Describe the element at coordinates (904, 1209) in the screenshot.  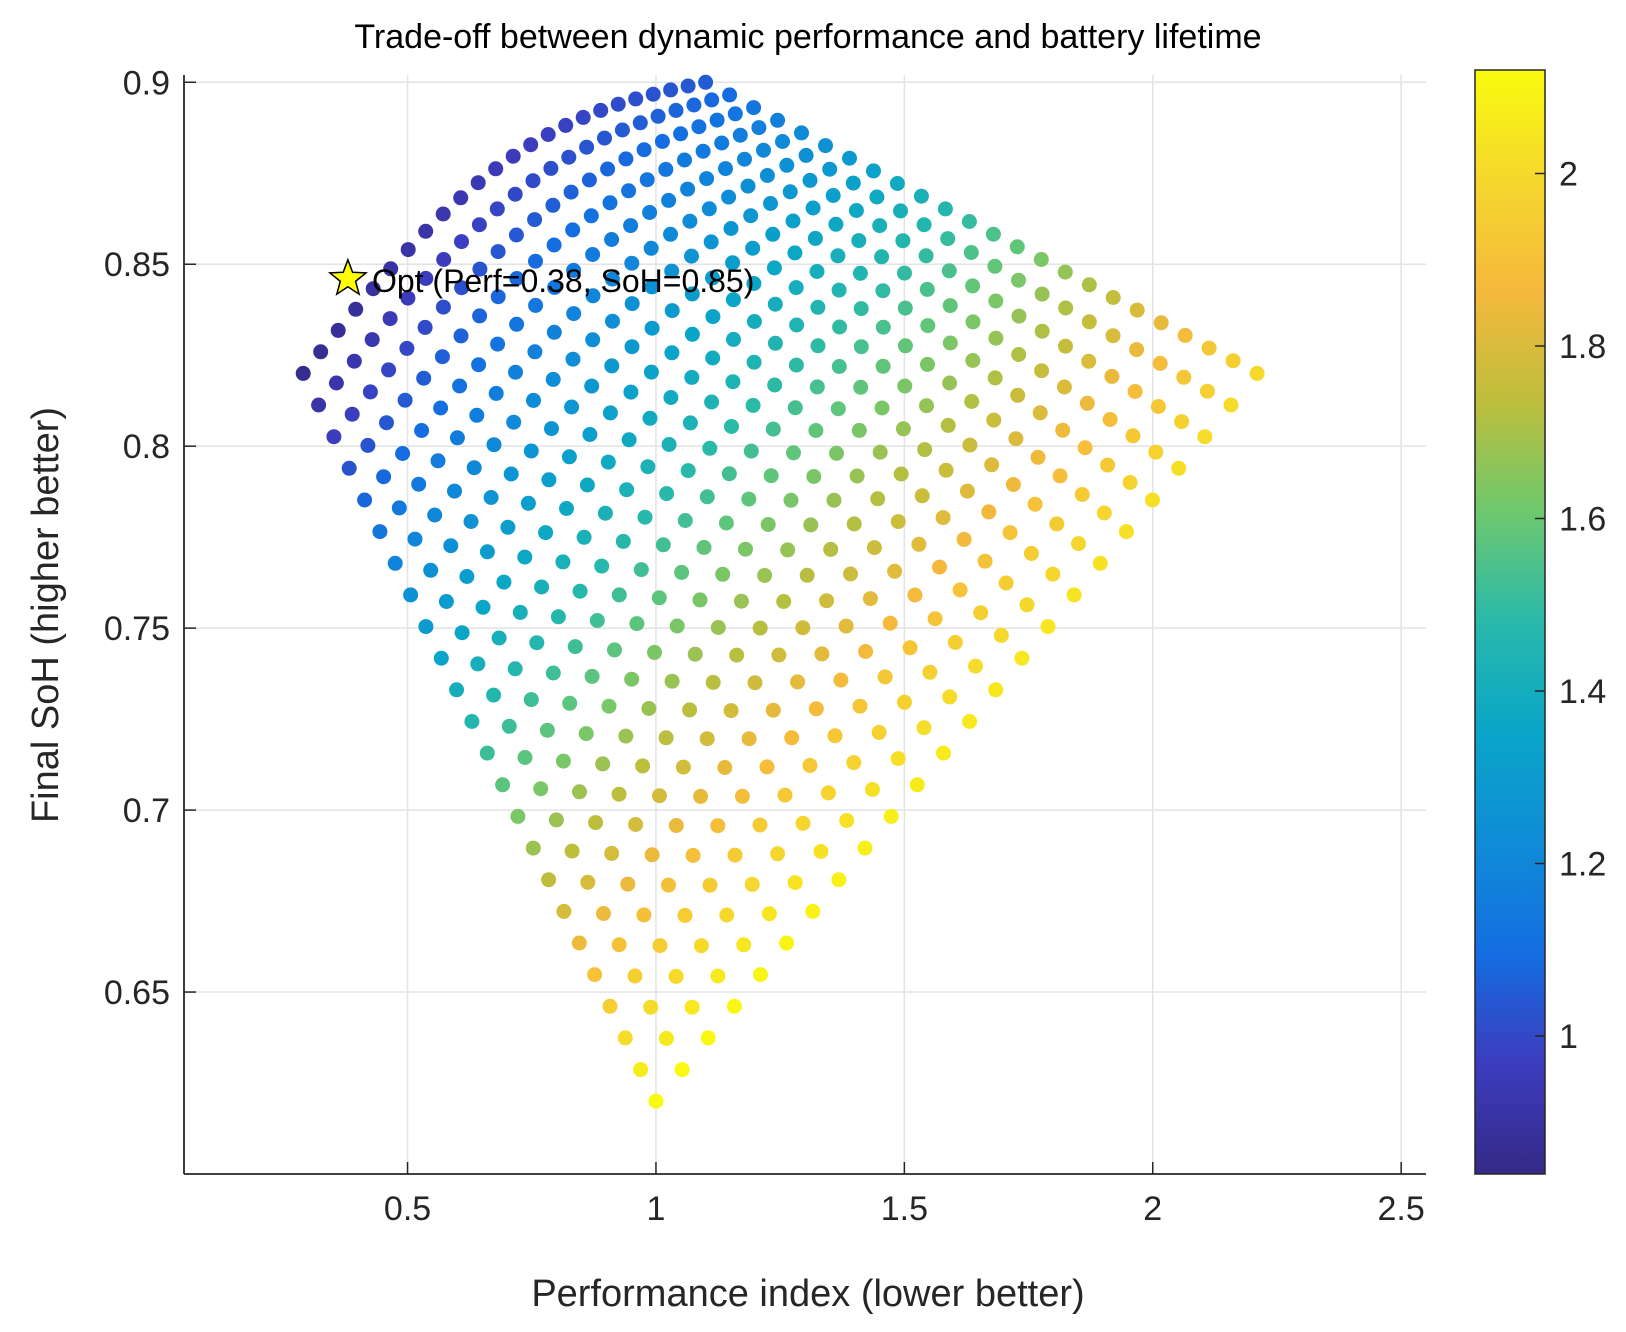
I see `x-tick-label: 1.5` at that location.